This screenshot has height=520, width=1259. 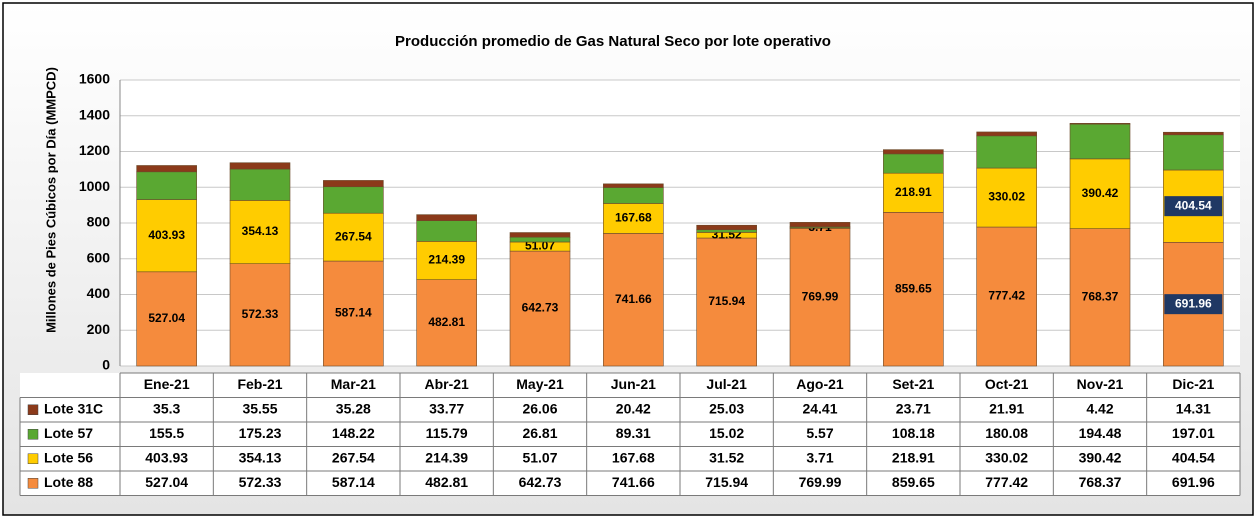 I want to click on data-label: 330.02, so click(x=1006, y=197).